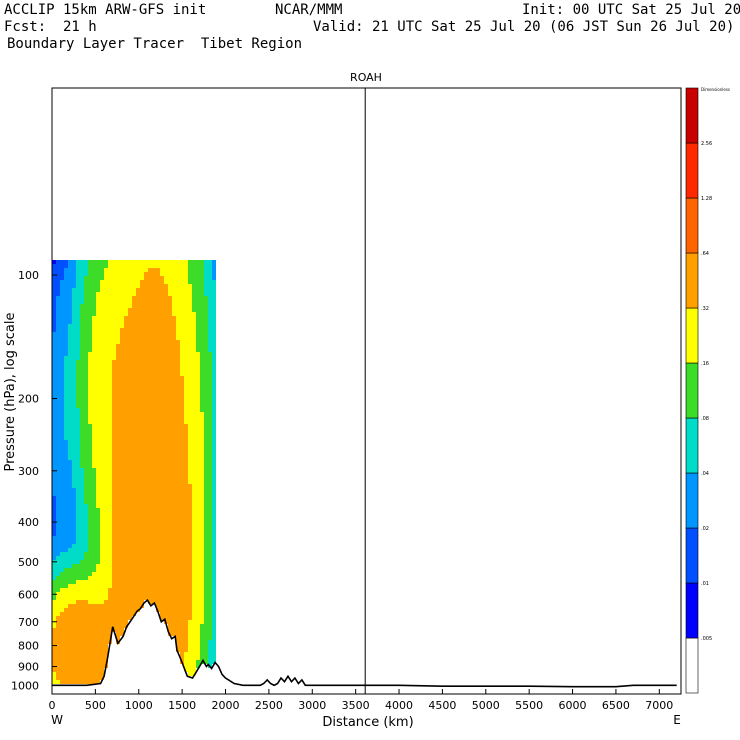  Describe the element at coordinates (659, 705) in the screenshot. I see `x-tick-label: 7000` at that location.